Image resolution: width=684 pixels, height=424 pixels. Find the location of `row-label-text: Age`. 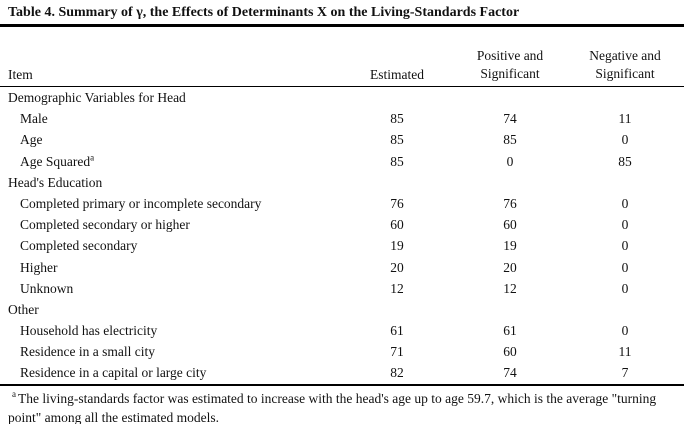

row-label-text: Age is located at coordinates (31, 140).